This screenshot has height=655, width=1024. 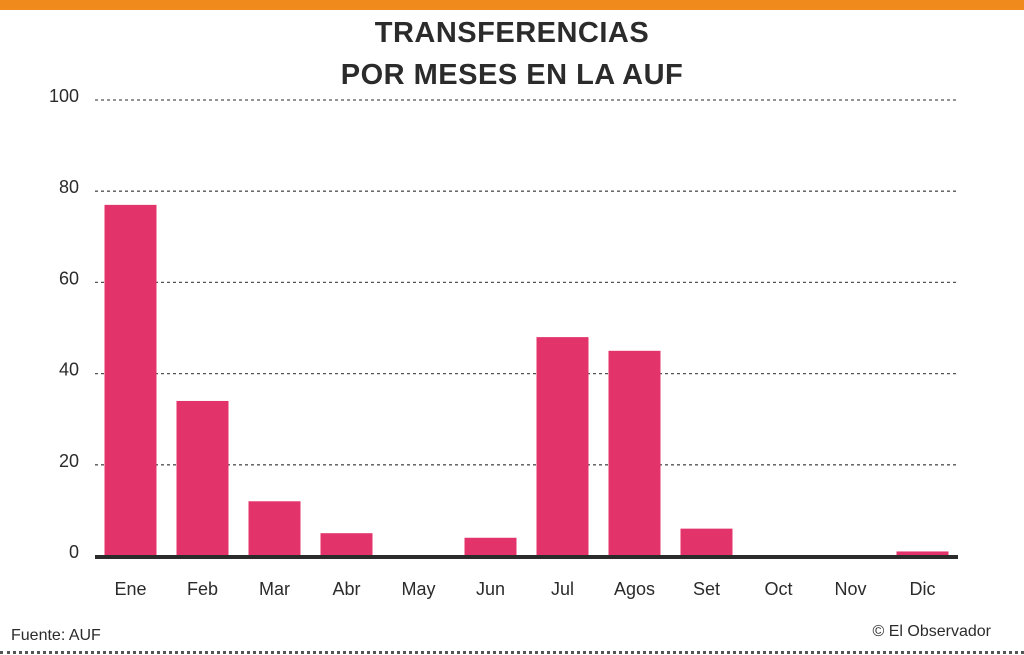 What do you see at coordinates (490, 546) in the screenshot?
I see `bar-jun` at bounding box center [490, 546].